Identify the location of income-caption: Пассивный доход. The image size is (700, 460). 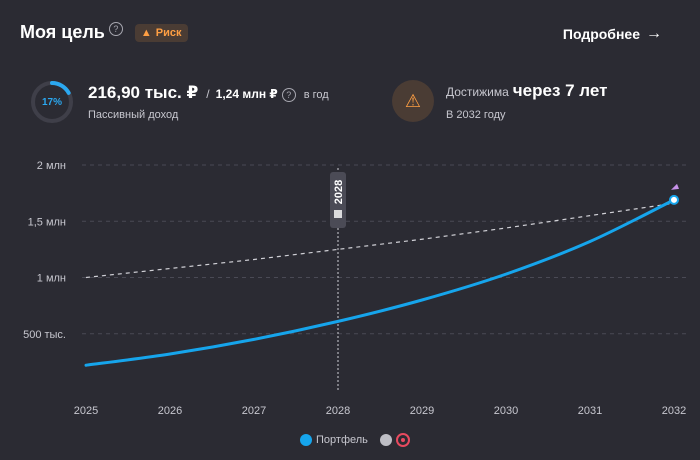
(133, 115).